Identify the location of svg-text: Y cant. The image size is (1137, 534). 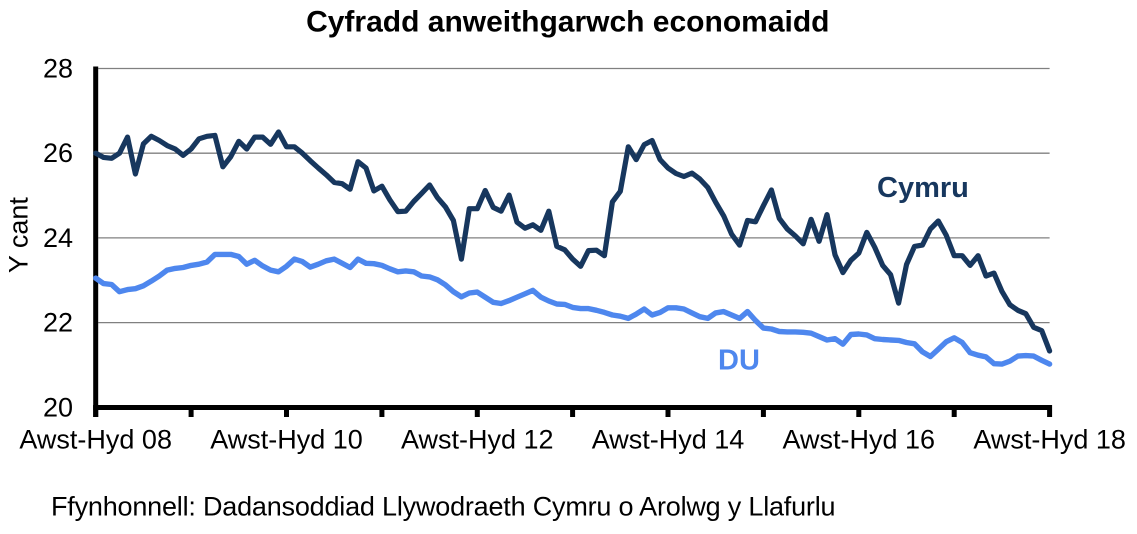
(18, 235).